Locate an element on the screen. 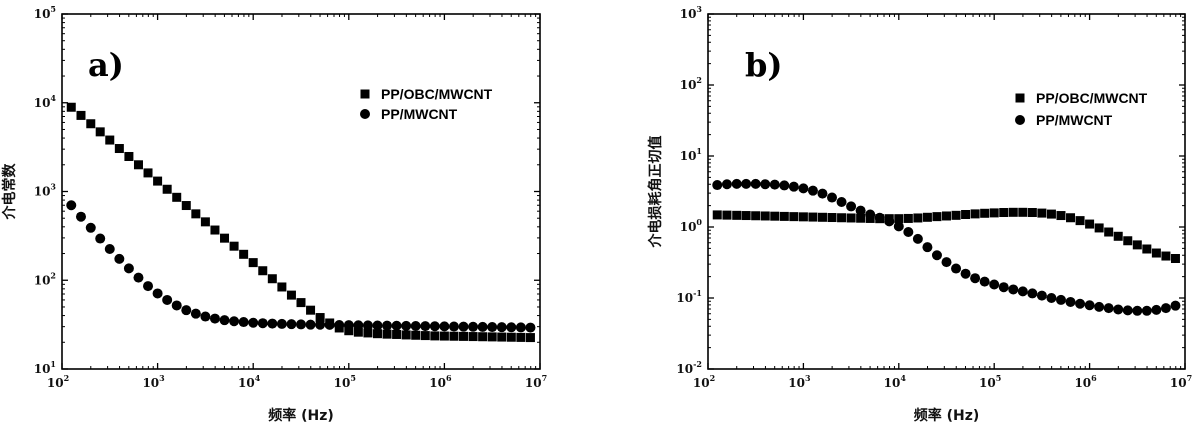  y-tick-label: 102 is located at coordinates (45, 278).